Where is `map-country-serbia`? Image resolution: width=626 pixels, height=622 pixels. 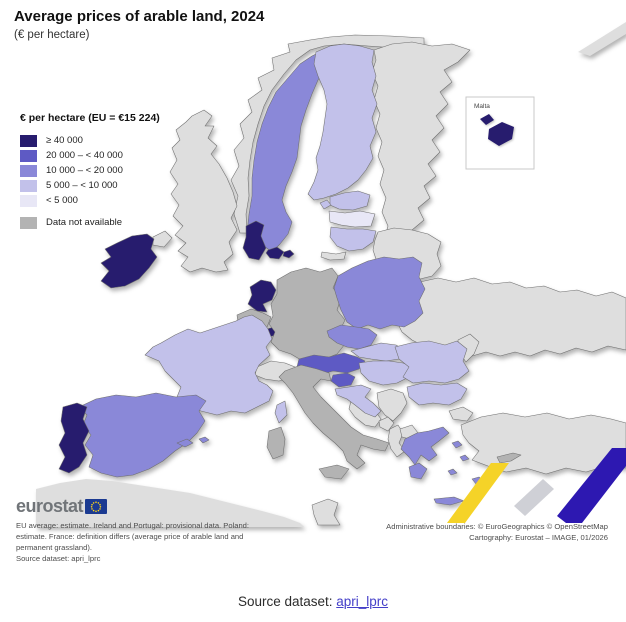
map-country-serbia is located at coordinates (392, 405).